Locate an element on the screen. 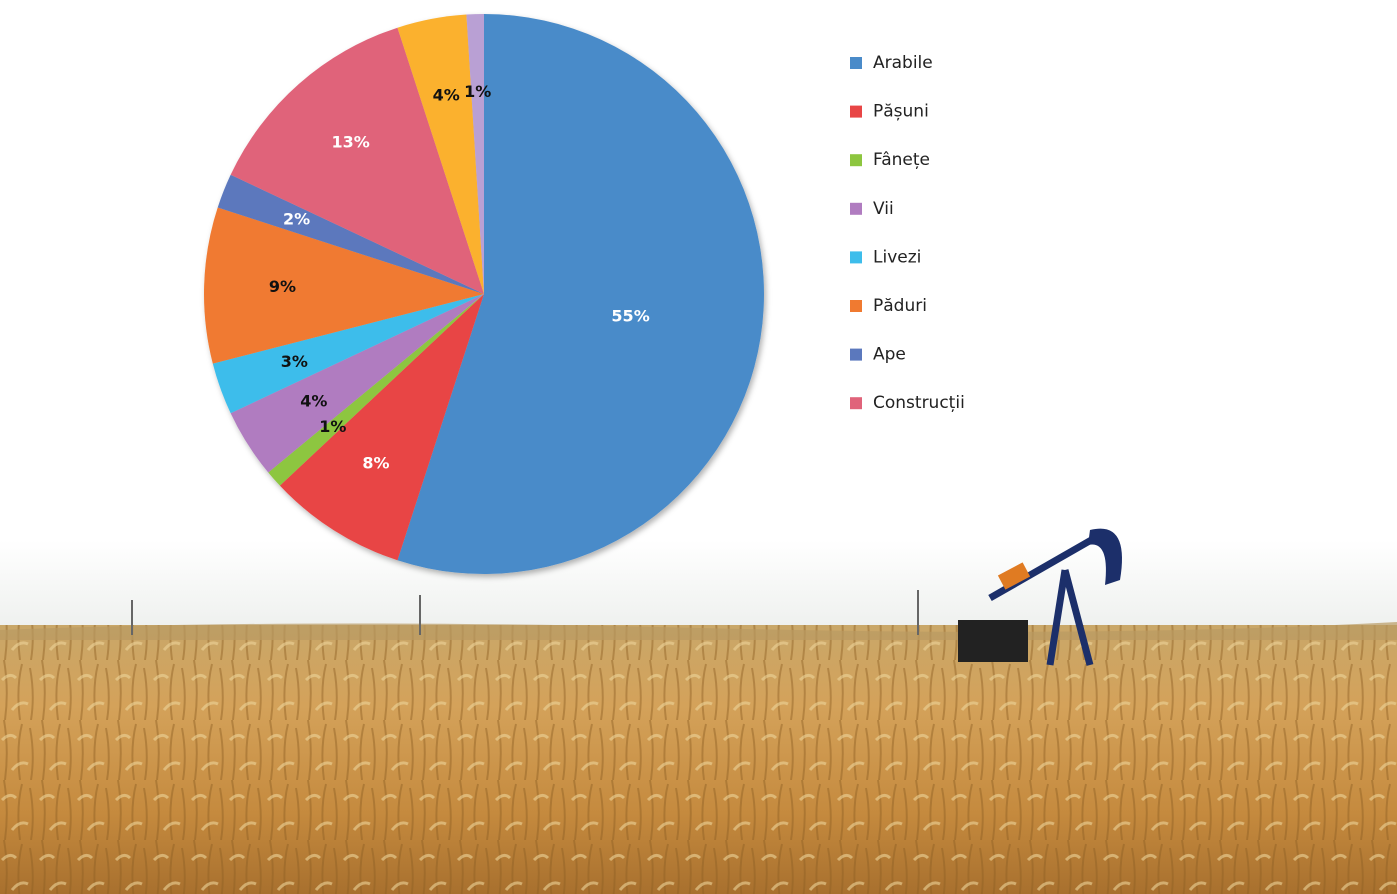 The width and height of the screenshot is (1397, 894). legend-label: Fânețe is located at coordinates (901, 160).